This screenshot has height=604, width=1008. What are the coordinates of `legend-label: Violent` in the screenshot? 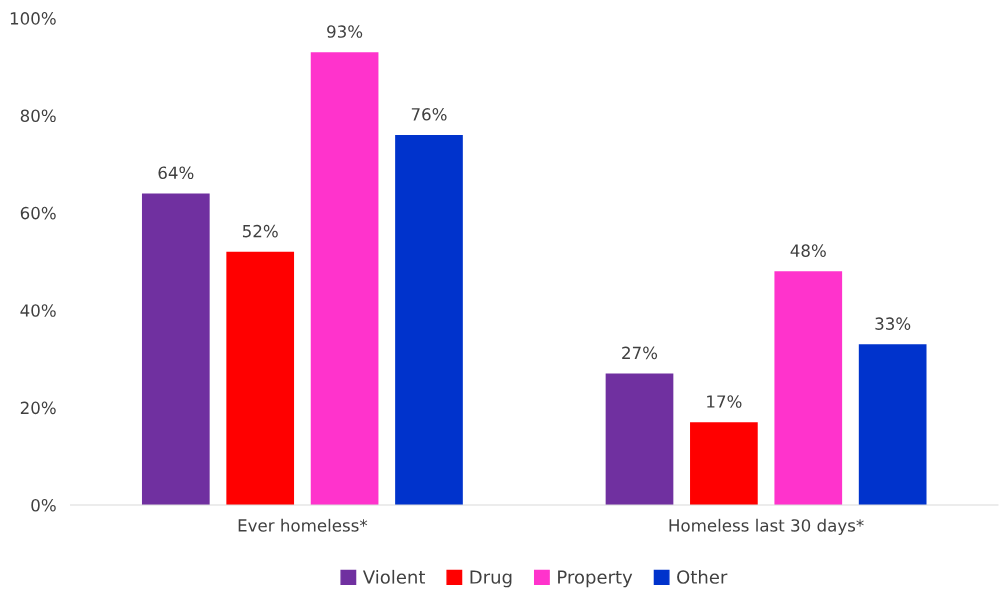 It's located at (394, 576).